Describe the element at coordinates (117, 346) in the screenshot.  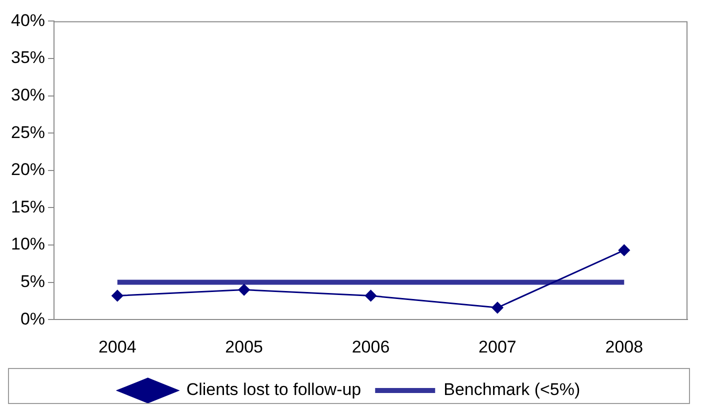
I see `x-tick-label: 2004` at that location.